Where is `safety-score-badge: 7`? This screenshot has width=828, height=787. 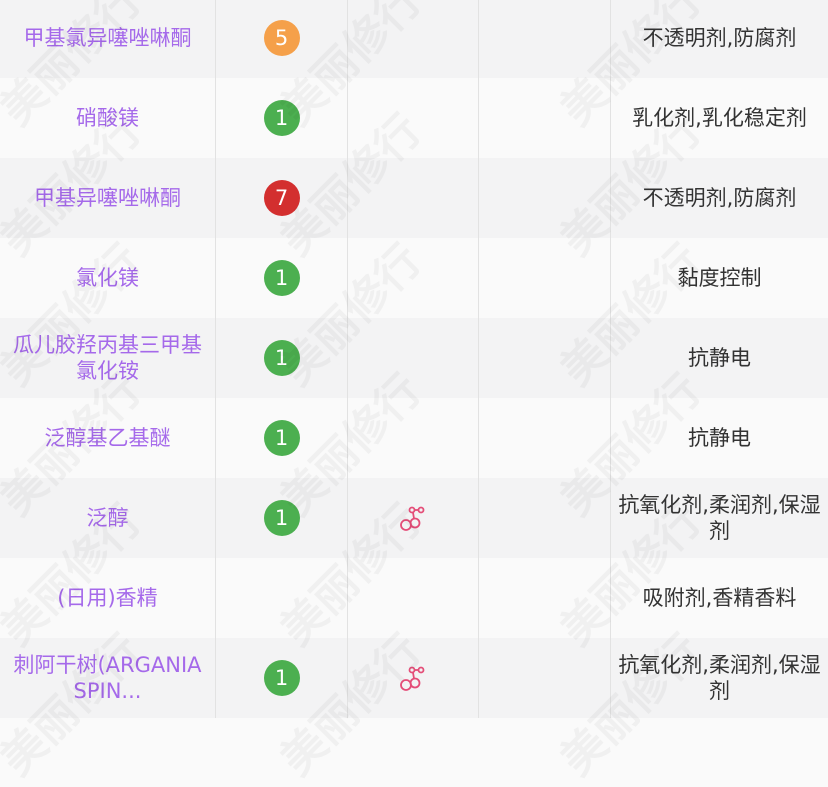 safety-score-badge: 7 is located at coordinates (281, 198).